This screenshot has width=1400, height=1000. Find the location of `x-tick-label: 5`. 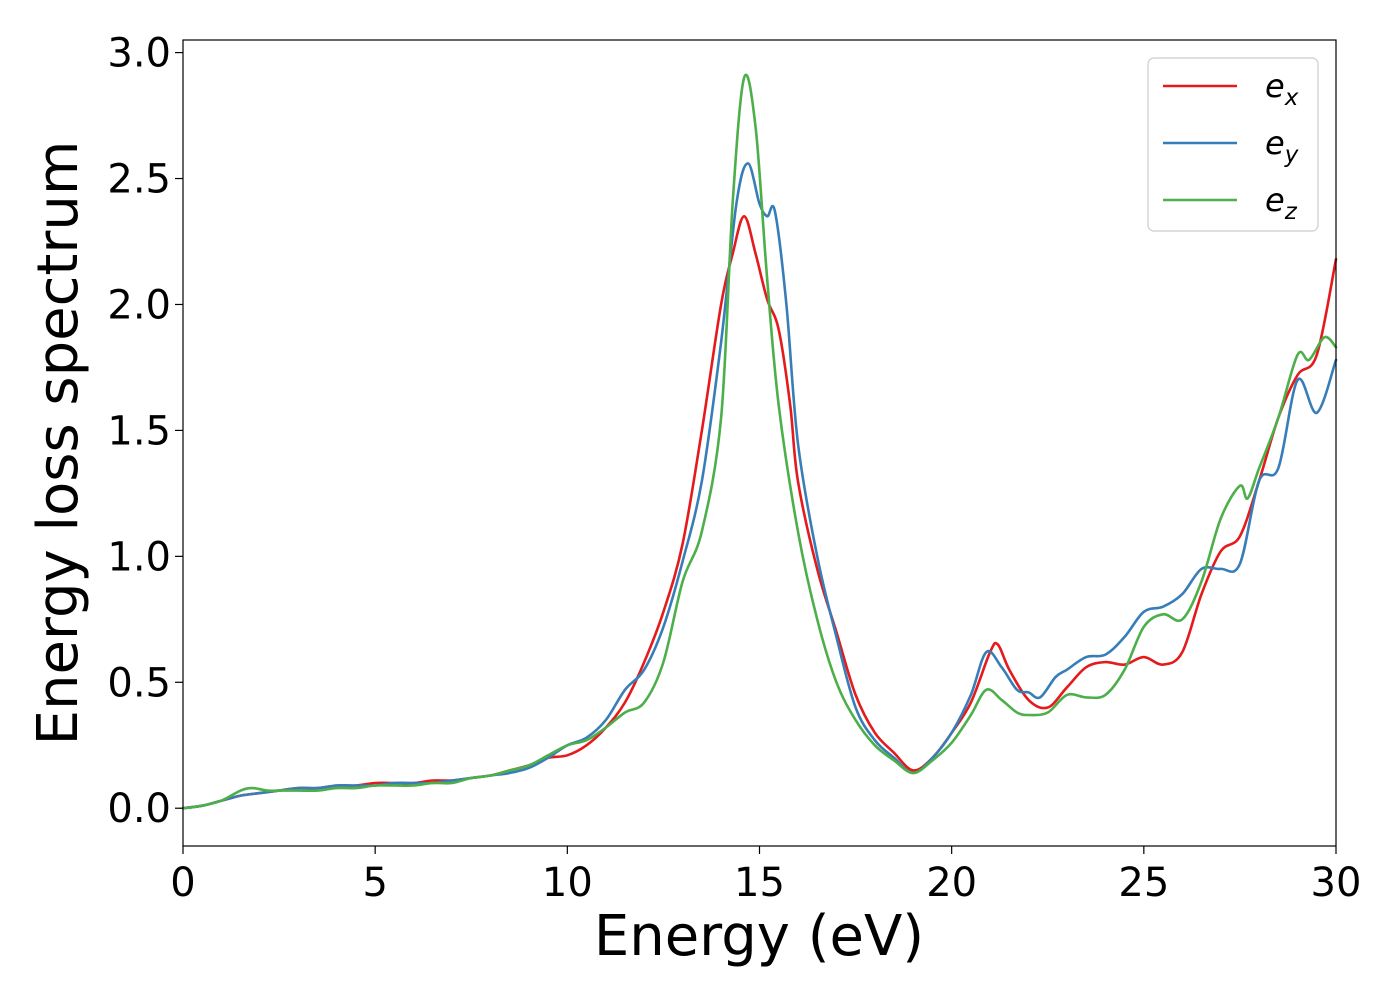

x-tick-label: 5 is located at coordinates (374, 883).